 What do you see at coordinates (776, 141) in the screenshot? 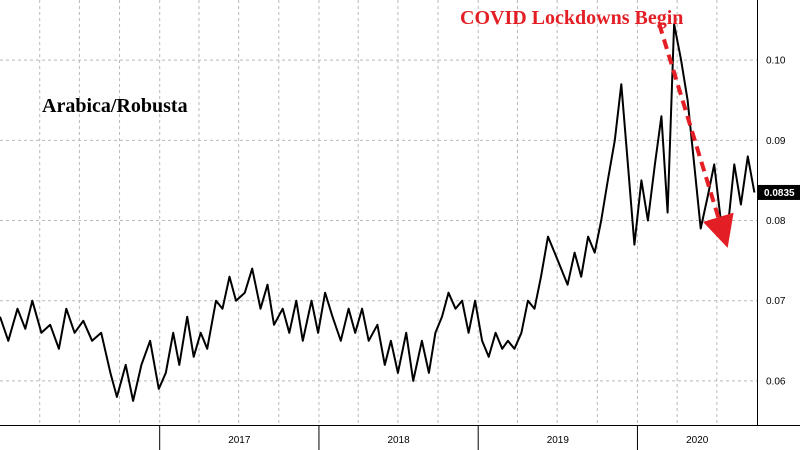
I see `y-tick-label: 0.09` at bounding box center [776, 141].